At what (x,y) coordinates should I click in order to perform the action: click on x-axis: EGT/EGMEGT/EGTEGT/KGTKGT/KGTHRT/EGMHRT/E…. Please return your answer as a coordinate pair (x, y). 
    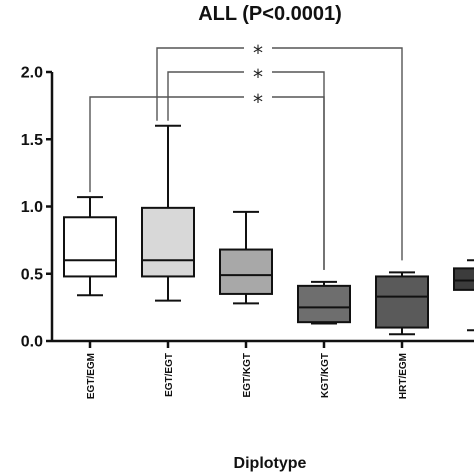
    Looking at the image, I should click on (263, 369).